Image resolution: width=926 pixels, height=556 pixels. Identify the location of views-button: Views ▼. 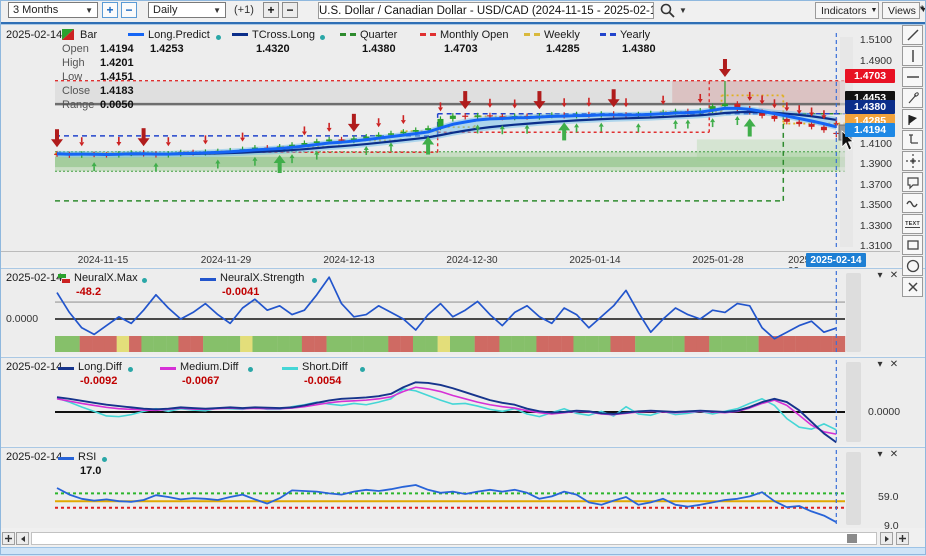
(904, 10).